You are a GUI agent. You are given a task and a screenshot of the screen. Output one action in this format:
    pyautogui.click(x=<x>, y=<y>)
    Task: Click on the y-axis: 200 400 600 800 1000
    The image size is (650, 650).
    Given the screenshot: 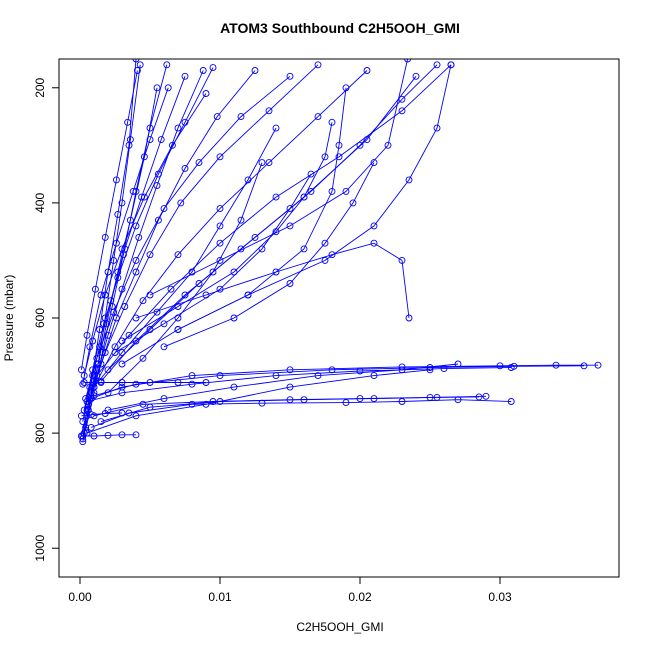 What is the action you would take?
    pyautogui.click(x=46, y=319)
    